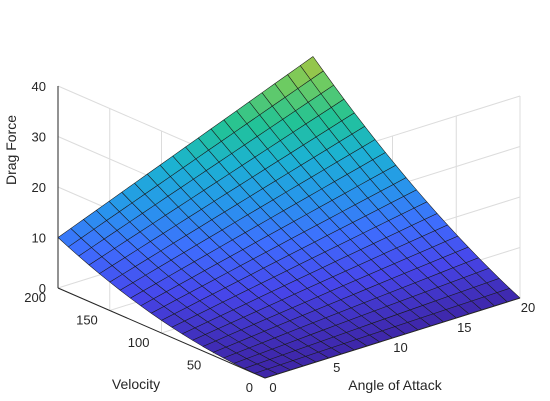 The image size is (550, 401). What do you see at coordinates (39, 238) in the screenshot?
I see `z-tick-label: 10` at bounding box center [39, 238].